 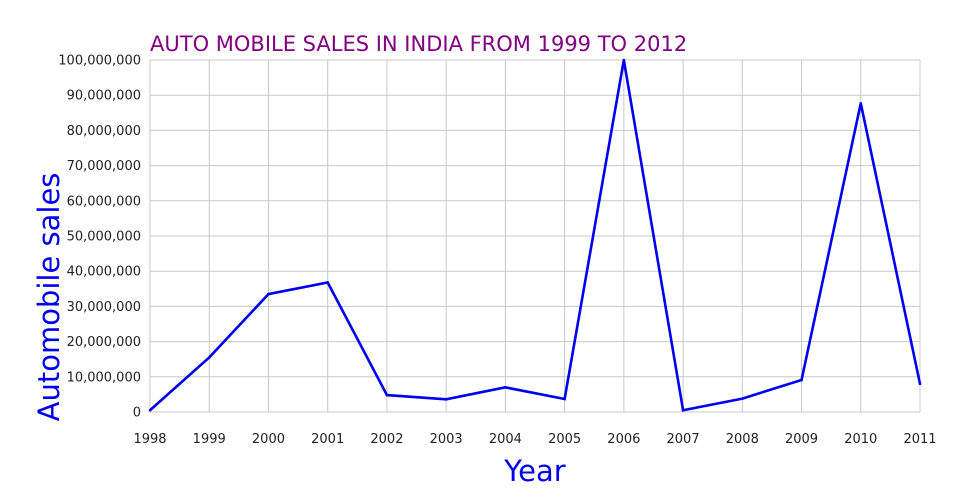 What do you see at coordinates (104, 166) in the screenshot?
I see `y-tick-label: 70,000,000` at bounding box center [104, 166].